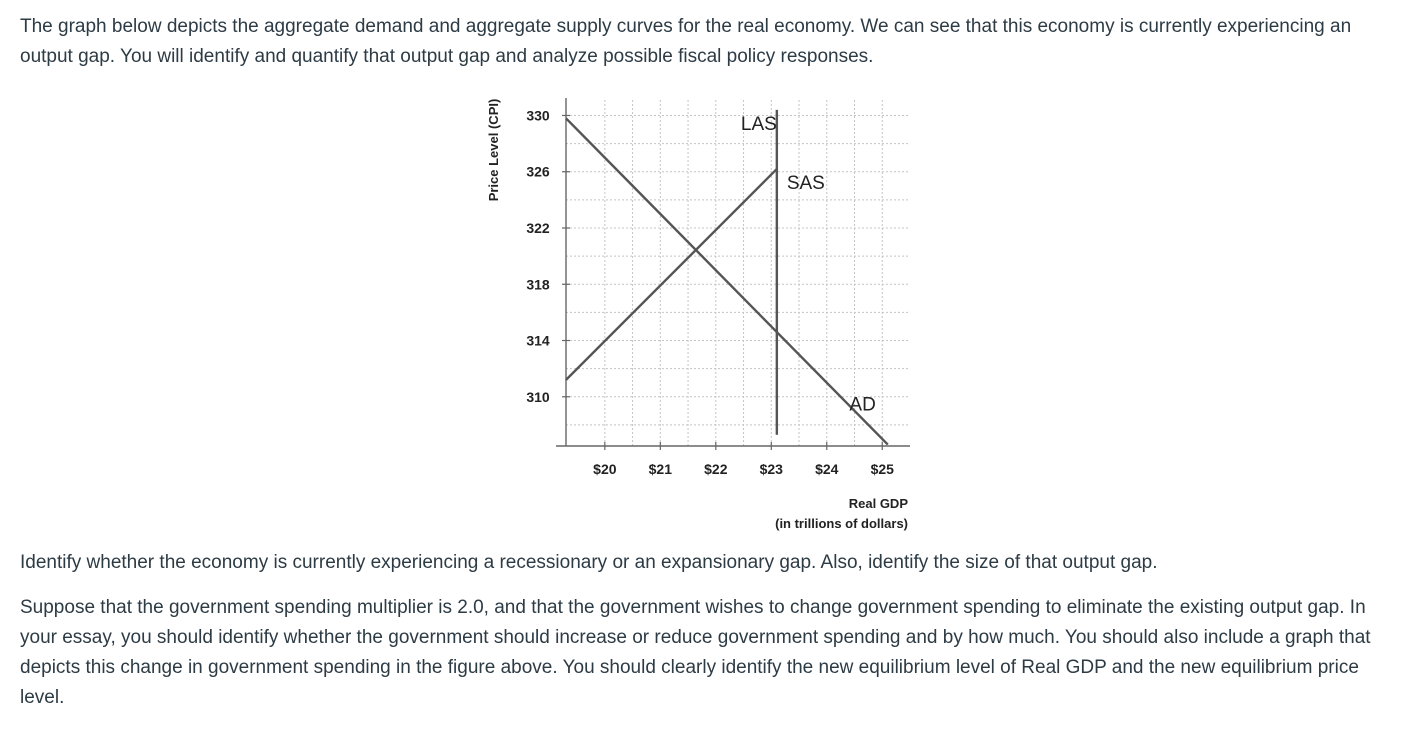  I want to click on y-tick-labels: 330 326 322 318 314 310, so click(548, 256).